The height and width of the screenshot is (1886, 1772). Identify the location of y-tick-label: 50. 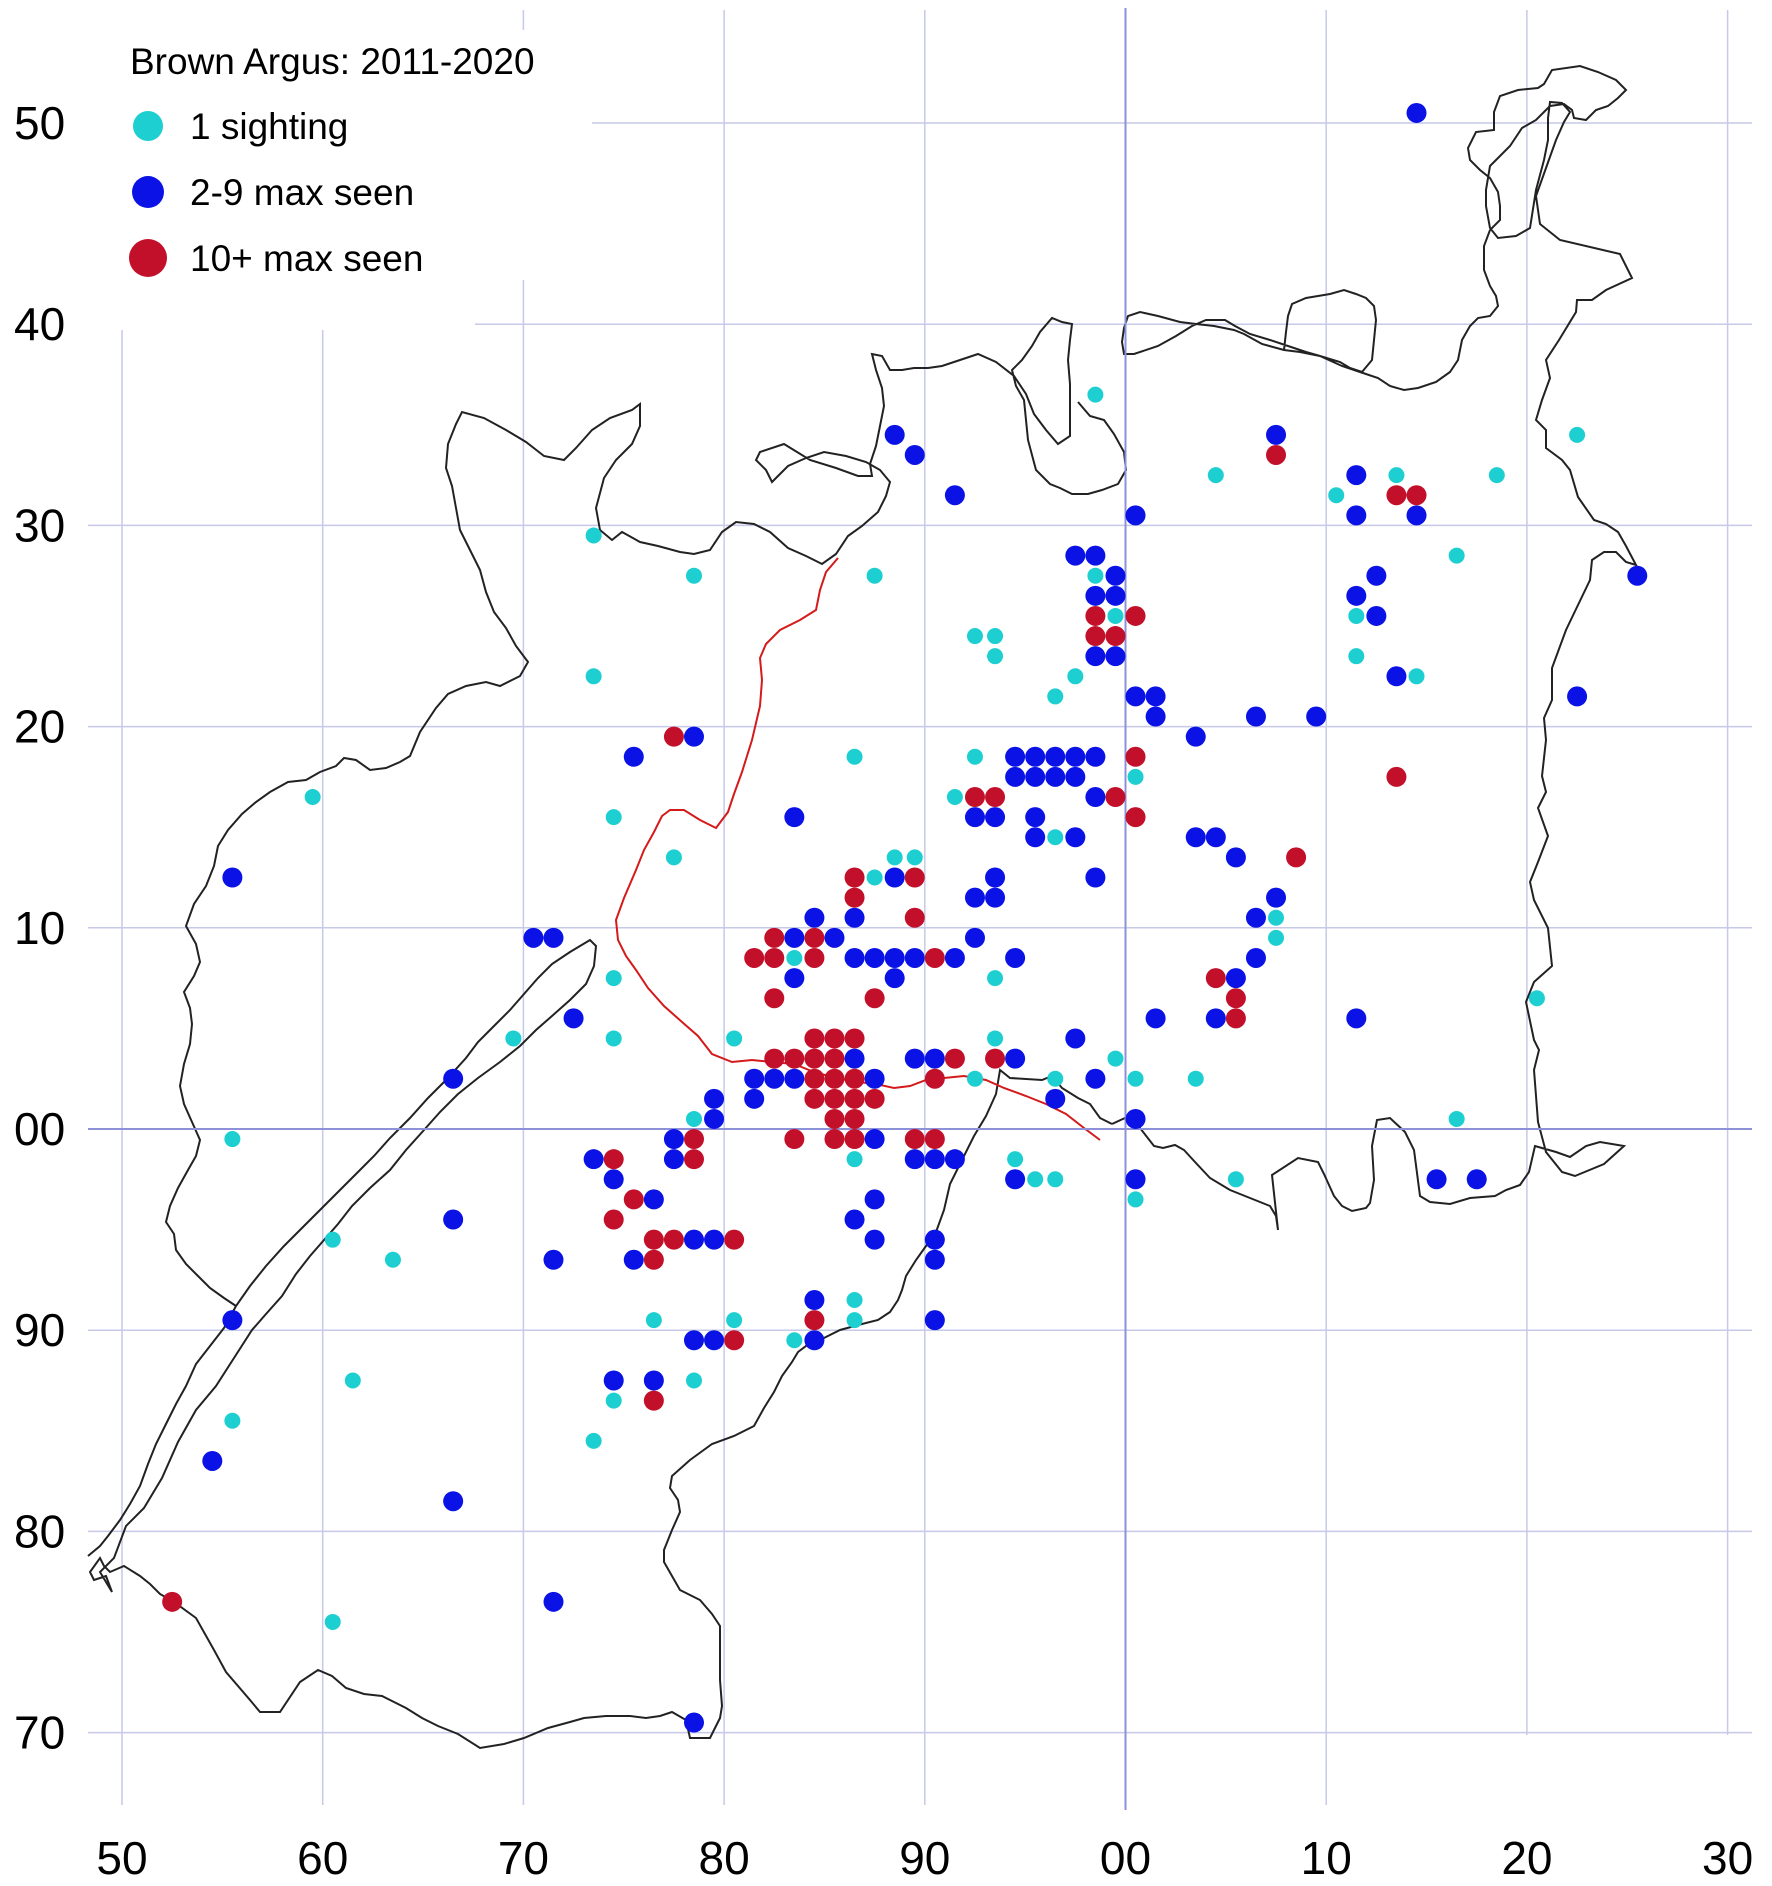
(39, 123).